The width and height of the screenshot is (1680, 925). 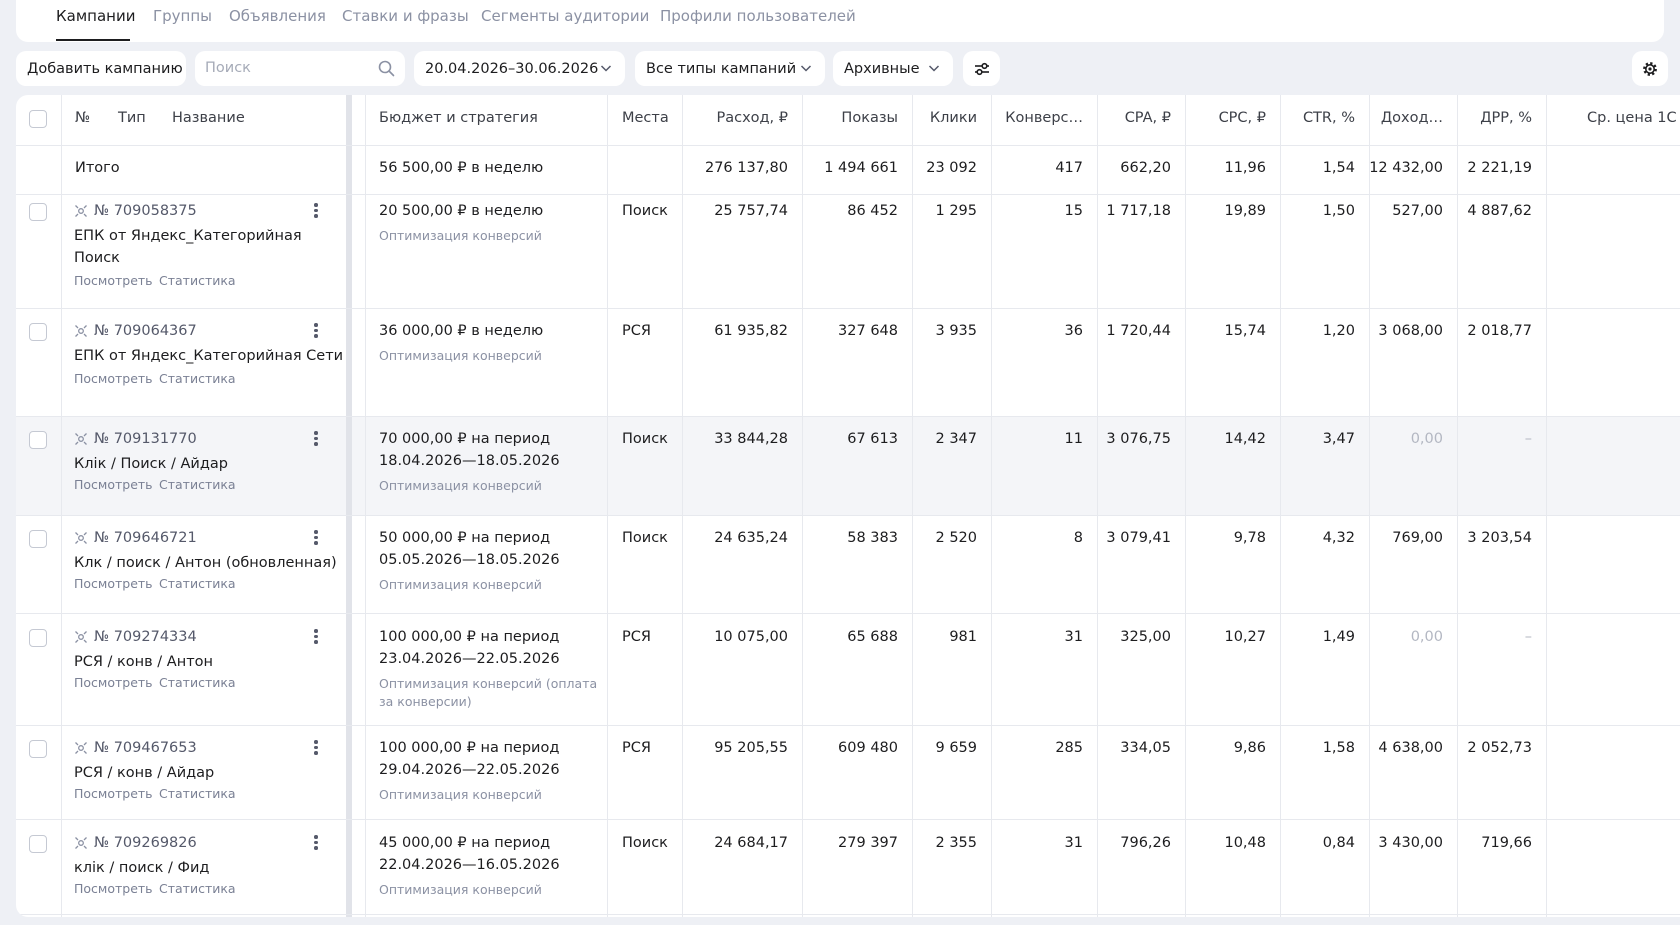 I want to click on table-settings-button, so click(x=1650, y=68).